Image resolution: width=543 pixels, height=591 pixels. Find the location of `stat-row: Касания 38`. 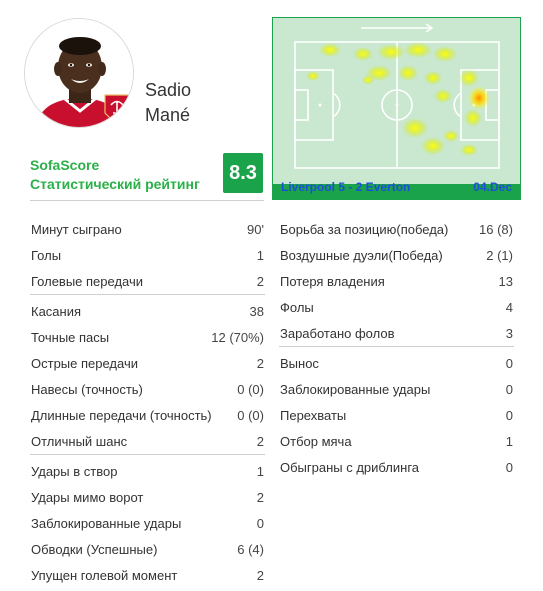

stat-row: Касания 38 is located at coordinates (147, 311).